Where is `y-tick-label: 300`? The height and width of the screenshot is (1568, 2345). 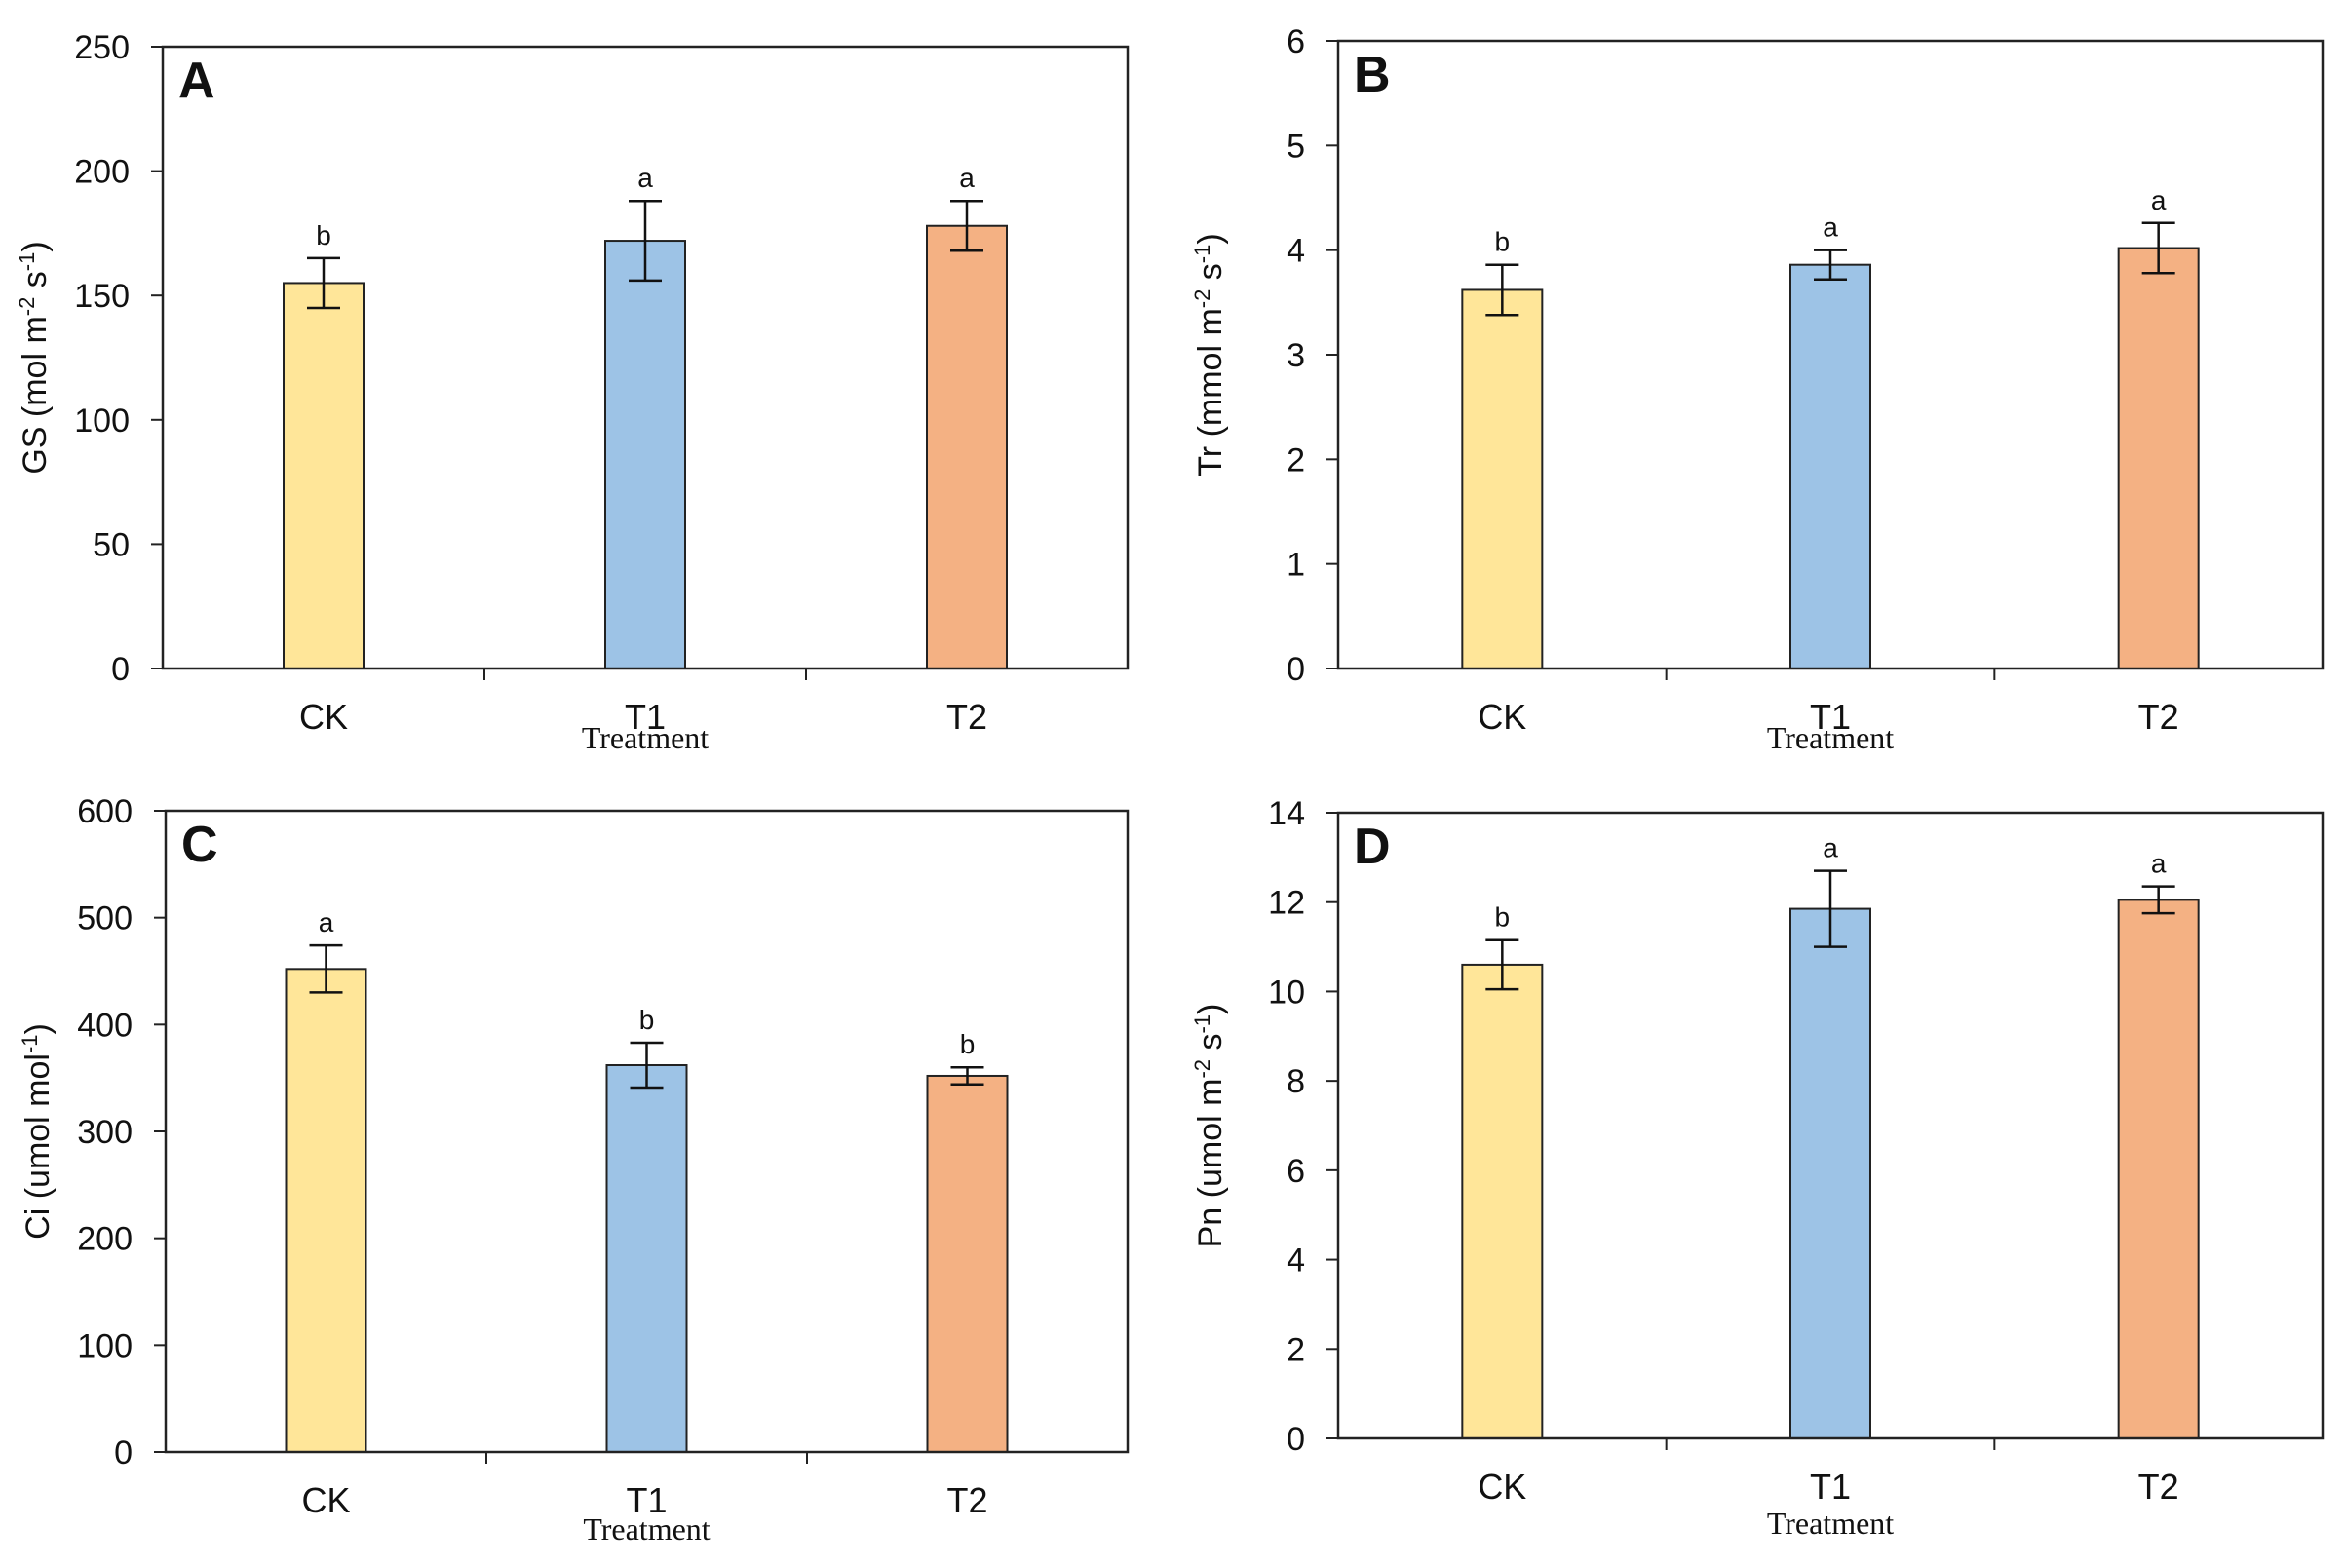 y-tick-label: 300 is located at coordinates (105, 1132).